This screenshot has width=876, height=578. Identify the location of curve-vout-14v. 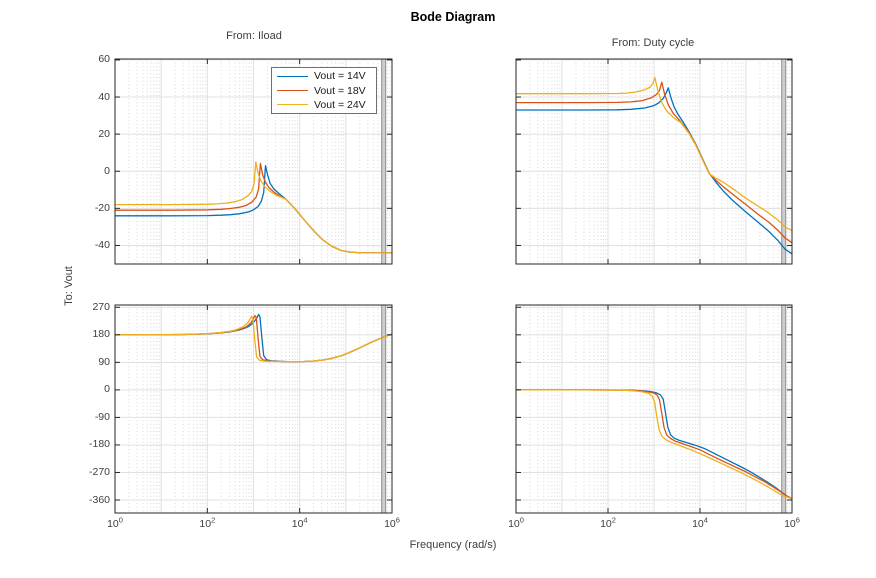
(654, 171).